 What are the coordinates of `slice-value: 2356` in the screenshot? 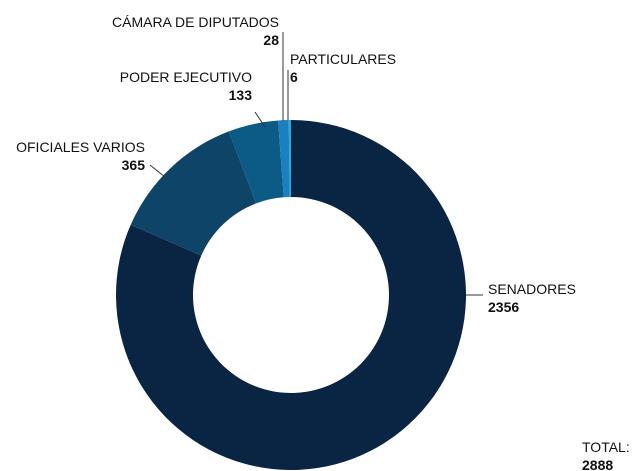 It's located at (503, 307).